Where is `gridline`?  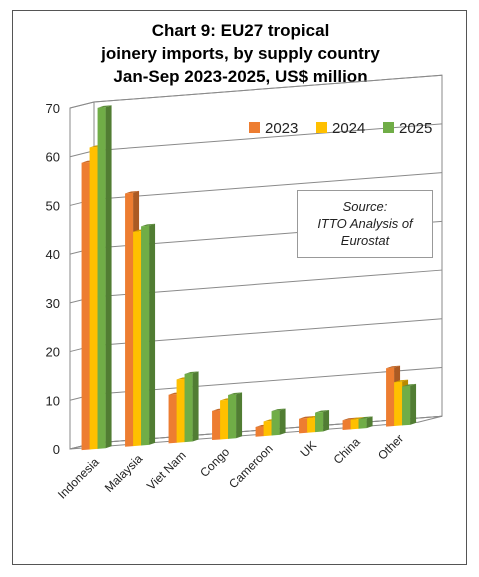
gridline is located at coordinates (268, 186).